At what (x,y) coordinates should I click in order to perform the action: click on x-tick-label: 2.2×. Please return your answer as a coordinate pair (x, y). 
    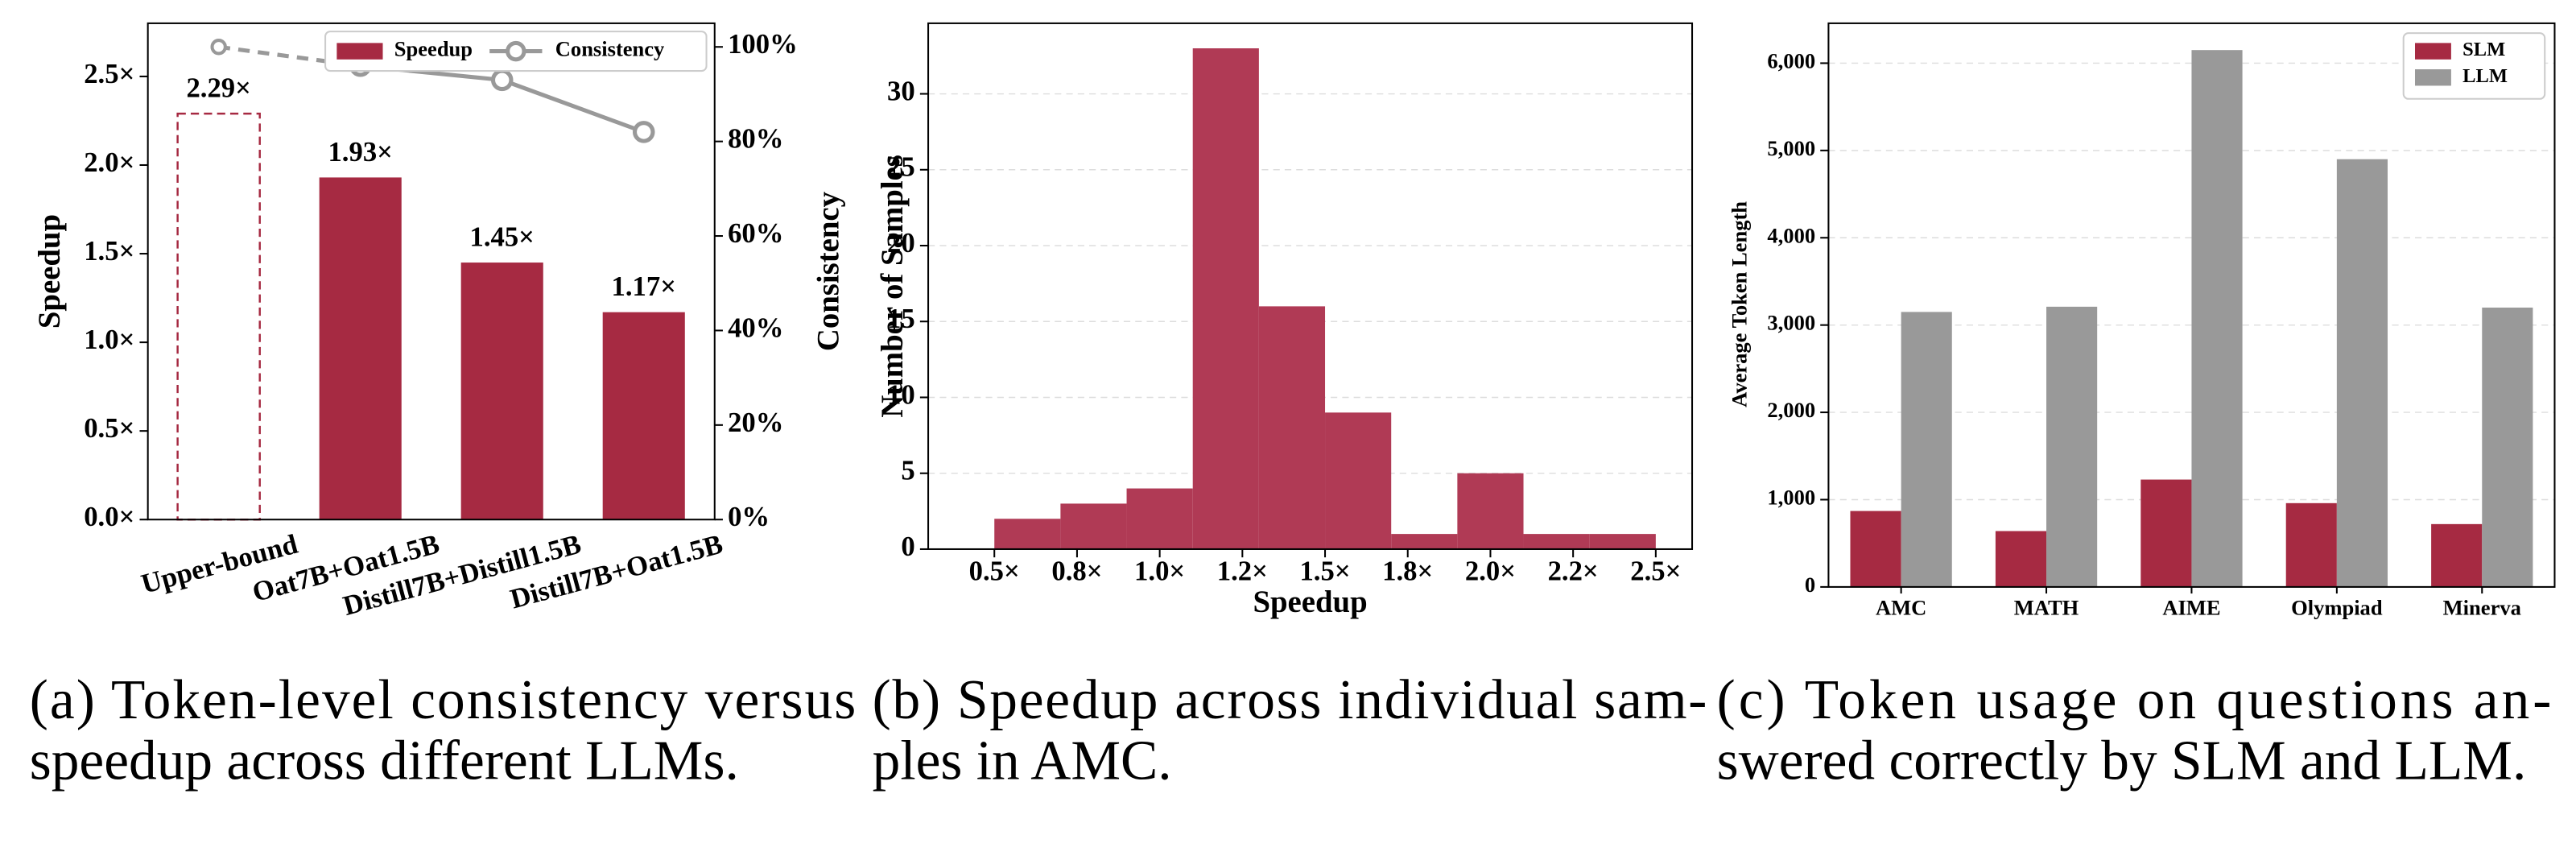
    Looking at the image, I should click on (1573, 571).